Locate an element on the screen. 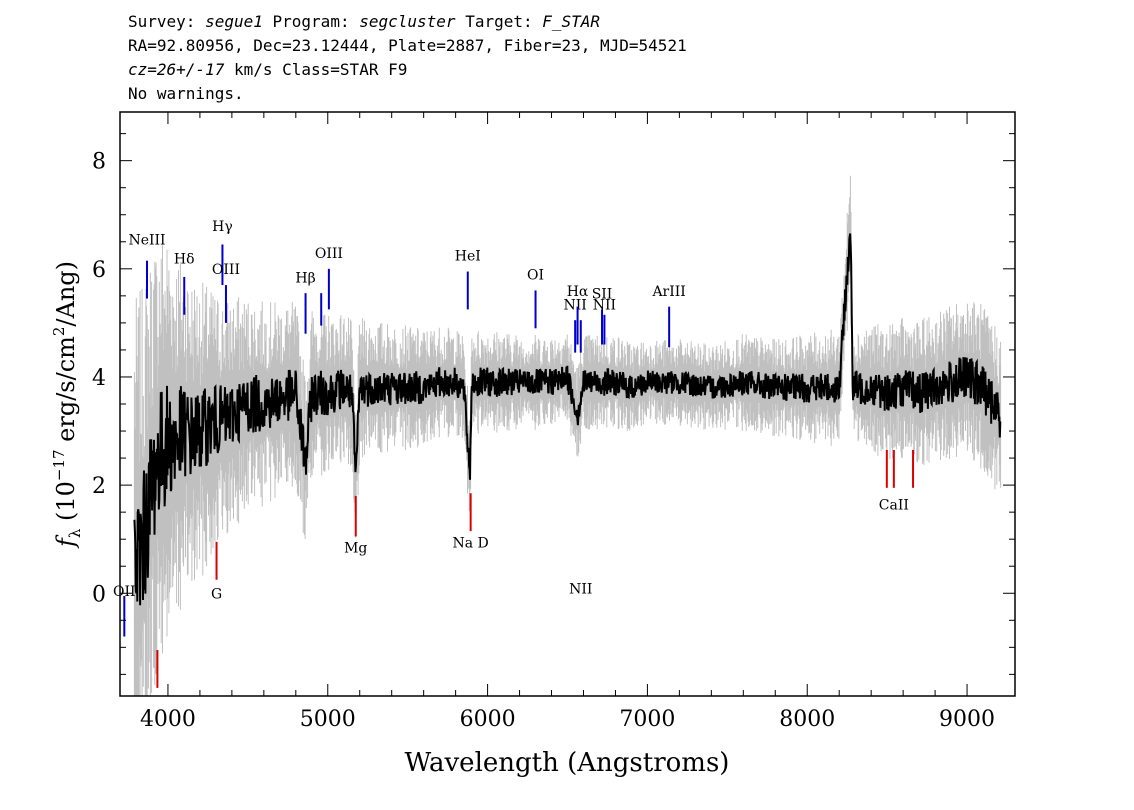  emission-line-label: SII is located at coordinates (602, 295).